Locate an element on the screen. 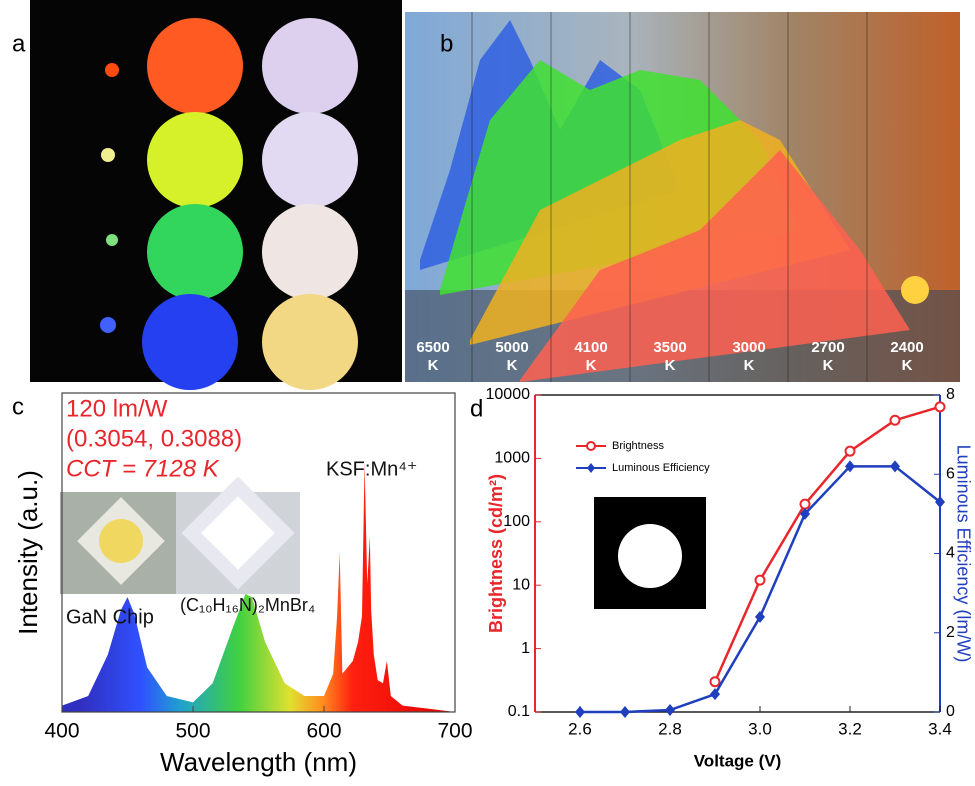 This screenshot has height=786, width=975. y2-tick-label: 4 is located at coordinates (950, 553).